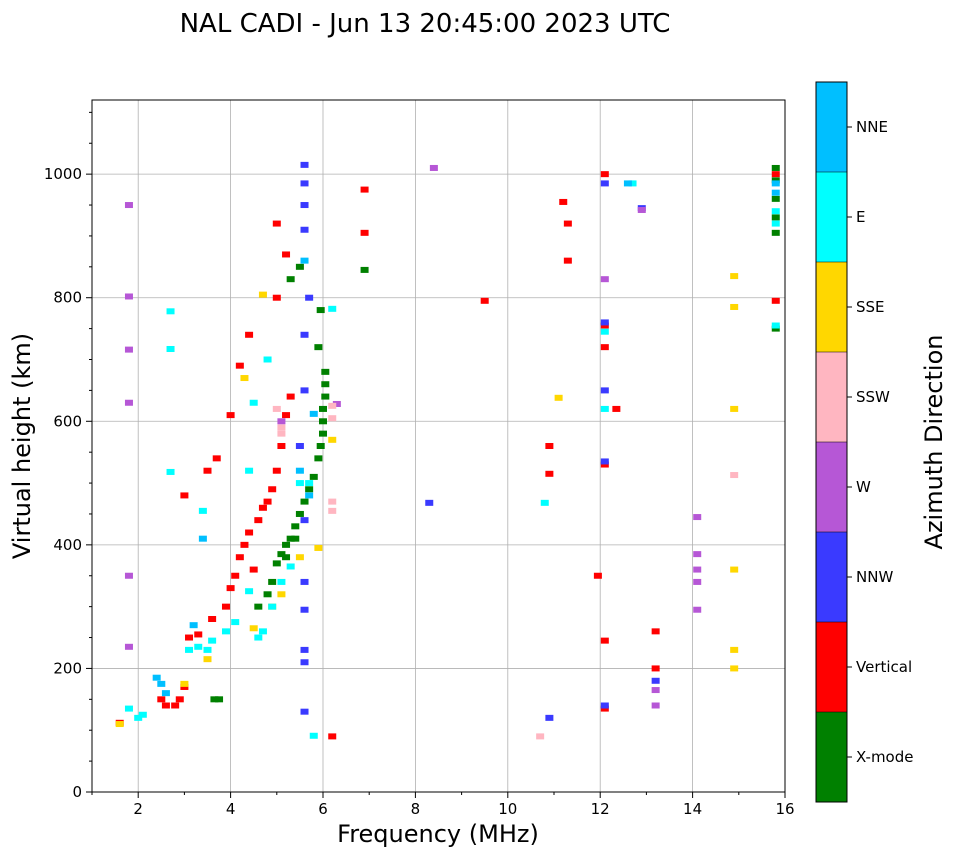 The image size is (958, 861). What do you see at coordinates (864, 442) in the screenshot?
I see `colorbar: X-mode Vertical NNW W SSW SSE E NNE` at bounding box center [864, 442].